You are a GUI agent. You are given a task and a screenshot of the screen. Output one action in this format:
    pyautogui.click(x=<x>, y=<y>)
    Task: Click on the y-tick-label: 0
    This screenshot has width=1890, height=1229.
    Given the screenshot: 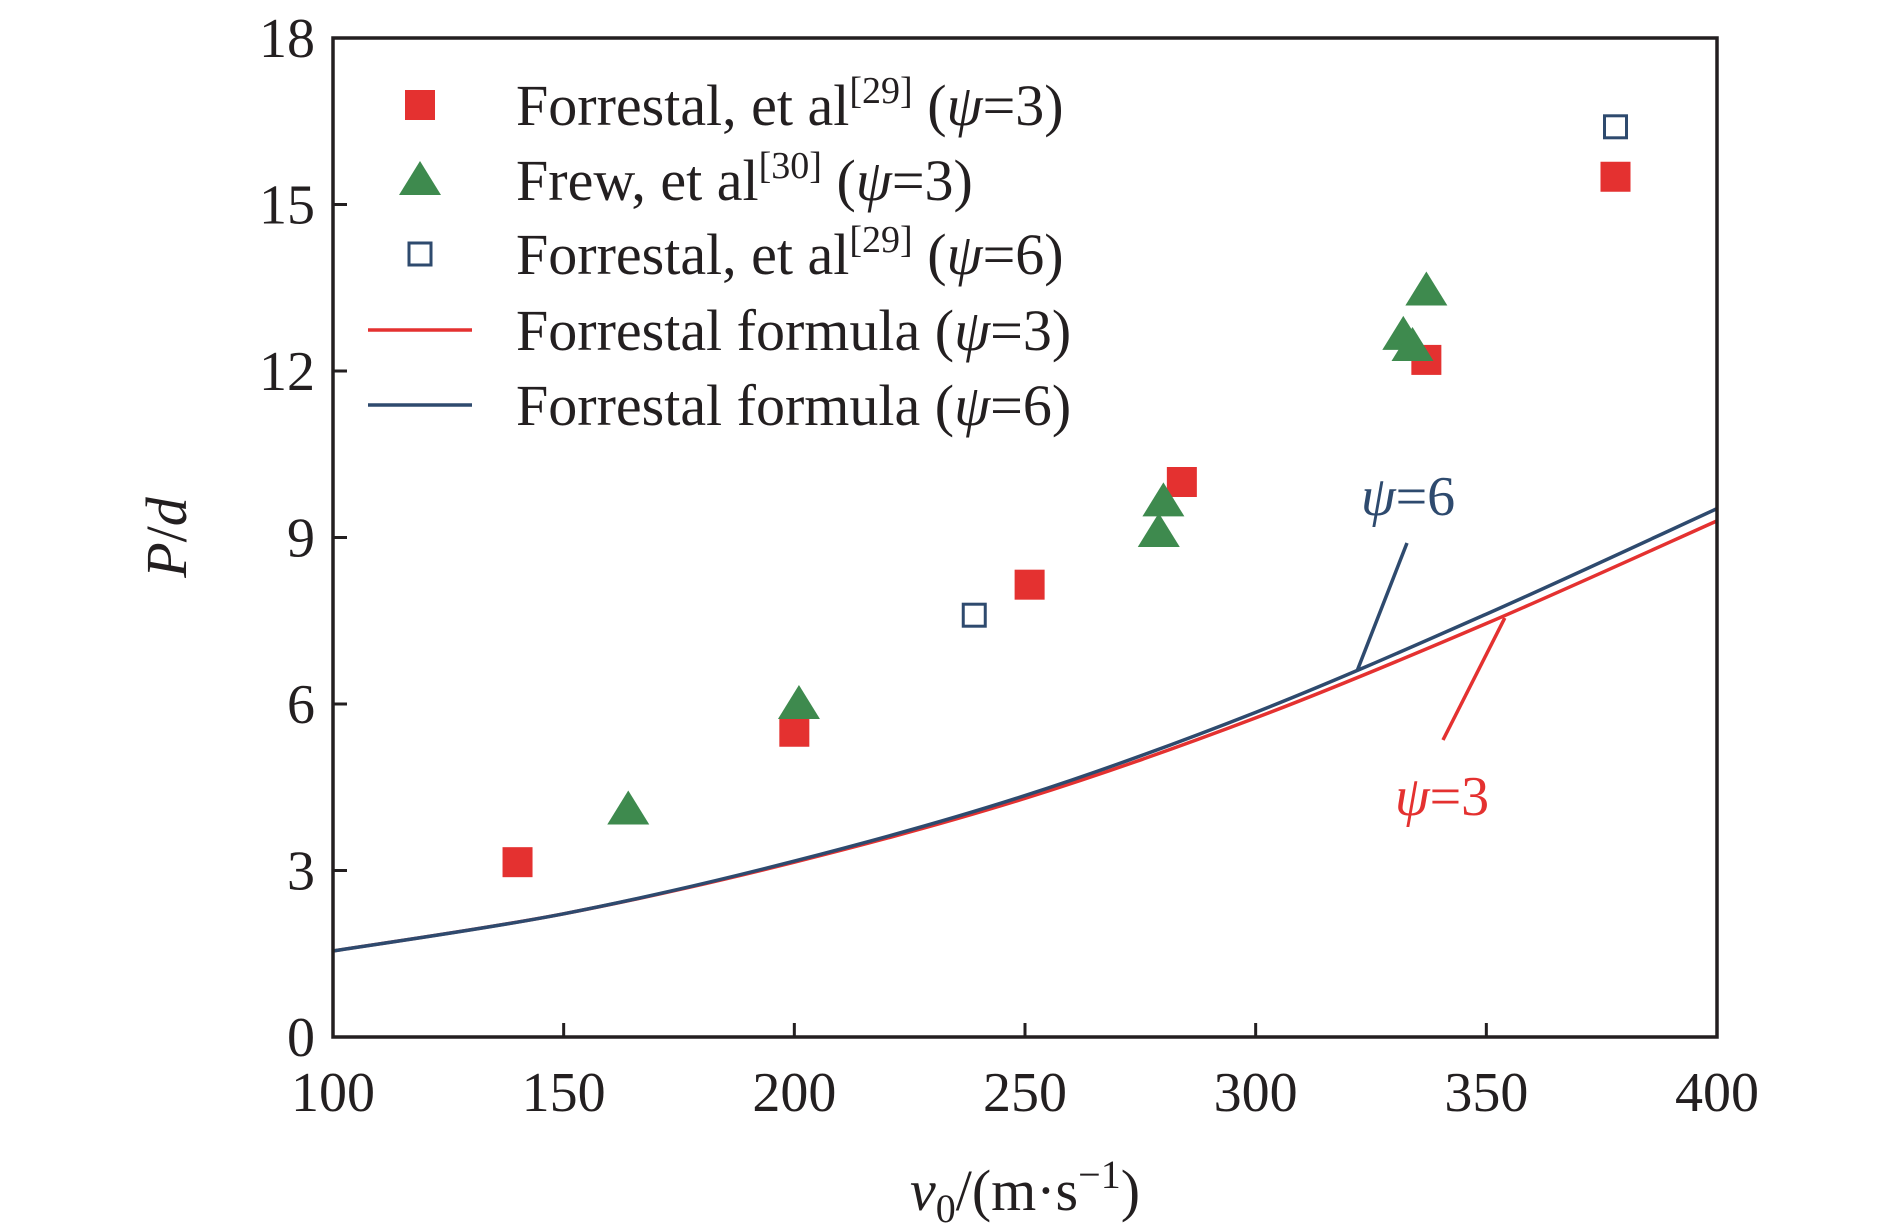 What is the action you would take?
    pyautogui.click(x=301, y=1038)
    